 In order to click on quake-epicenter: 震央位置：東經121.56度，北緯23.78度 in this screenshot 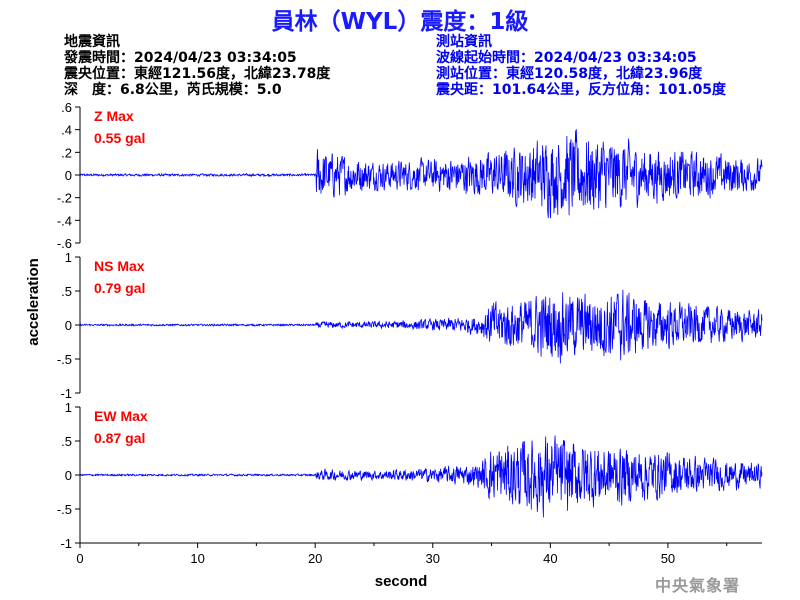, I will do `click(197, 74)`.